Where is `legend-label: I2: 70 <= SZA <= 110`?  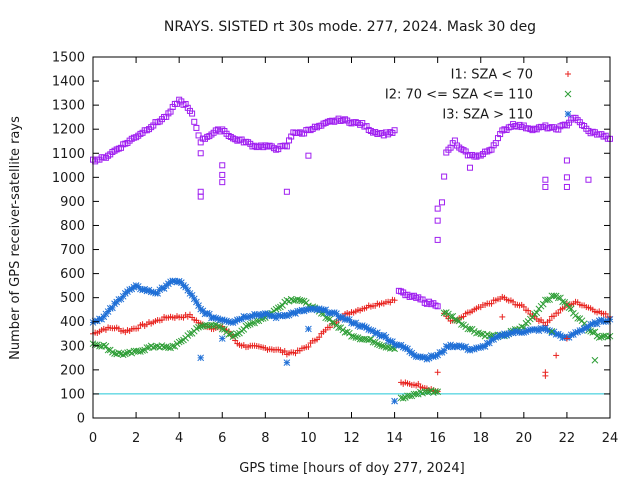
legend-label: I2: 70 <= SZA <= 110 is located at coordinates (459, 95).